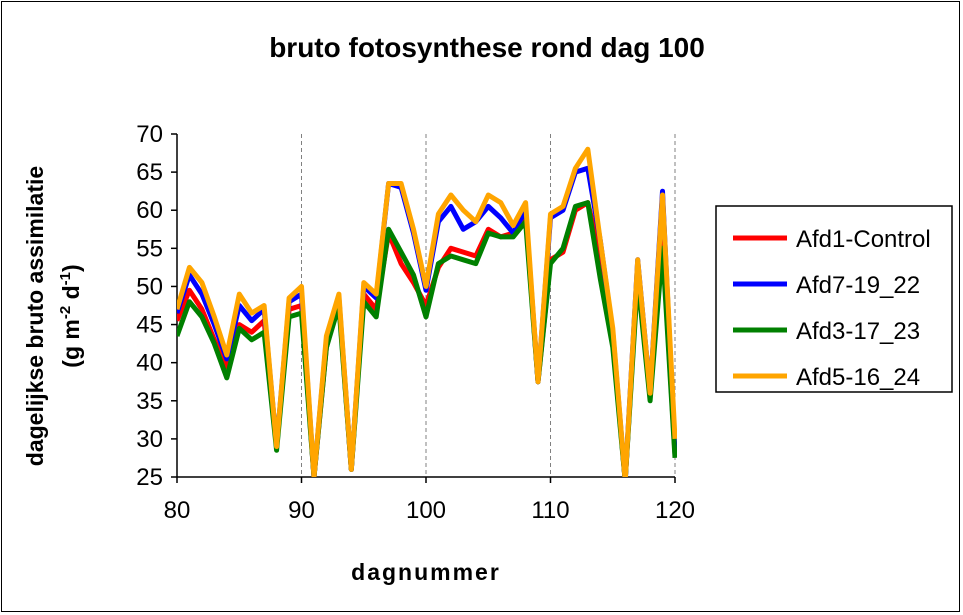  What do you see at coordinates (35, 316) in the screenshot?
I see `y-axis-label-line1: dagelijkse bruto assimilatie` at bounding box center [35, 316].